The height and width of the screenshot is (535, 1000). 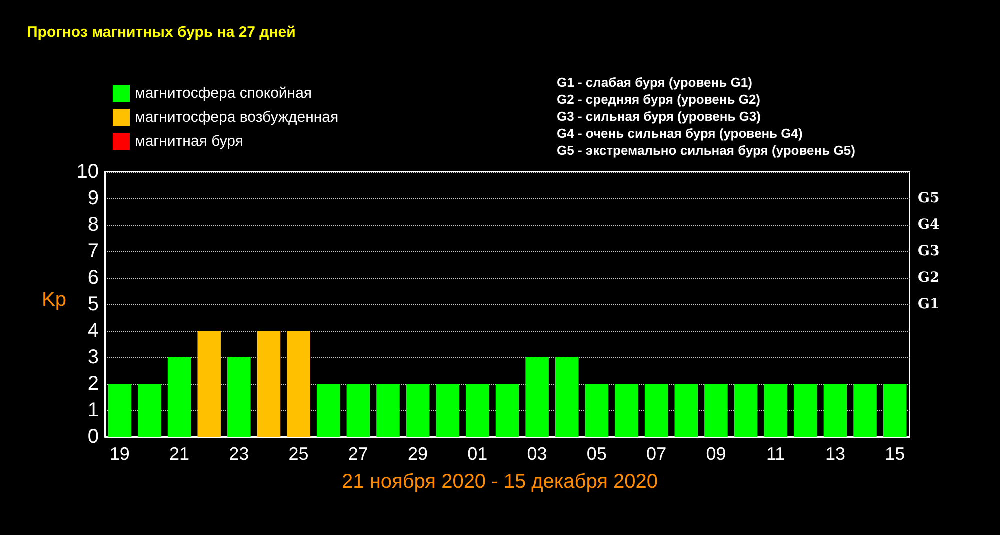 I want to click on y-tick-label: 7, so click(x=93, y=251).